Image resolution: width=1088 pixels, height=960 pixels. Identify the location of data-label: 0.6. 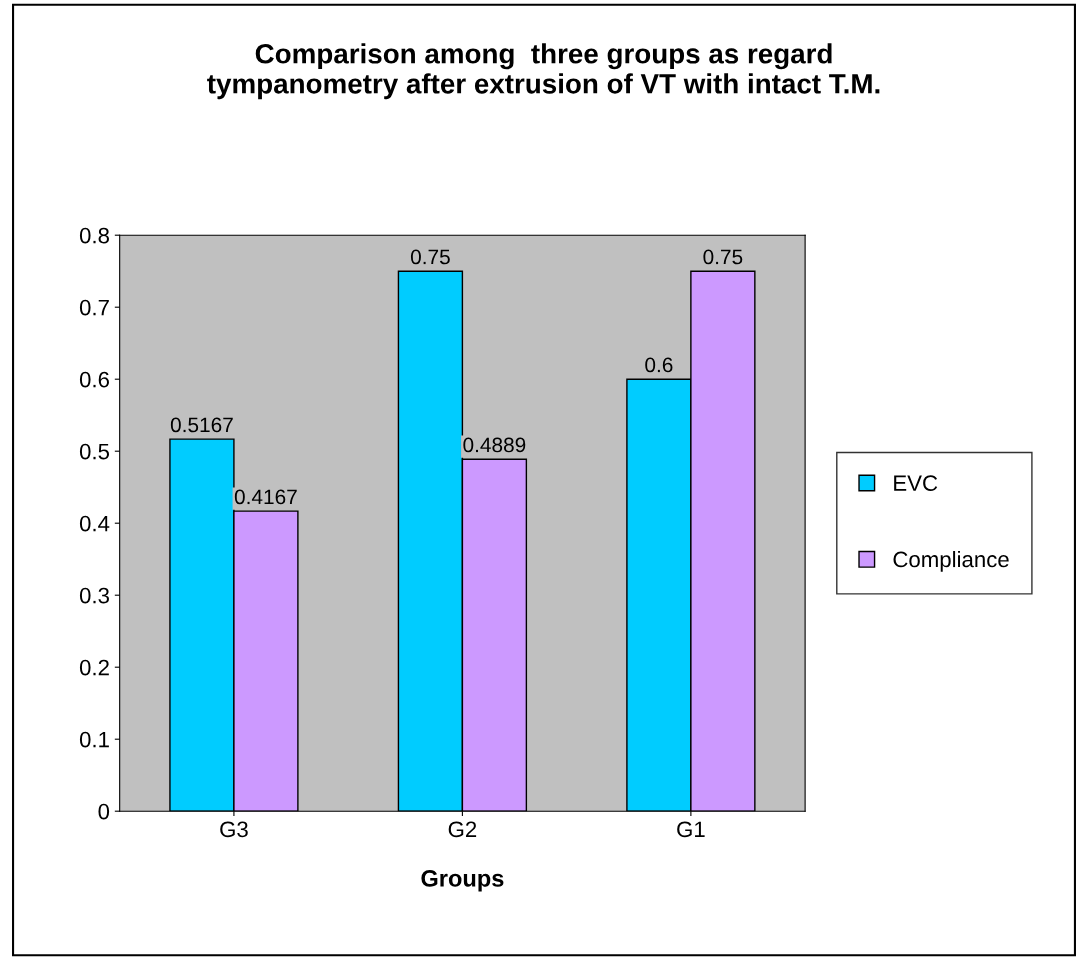
(659, 365).